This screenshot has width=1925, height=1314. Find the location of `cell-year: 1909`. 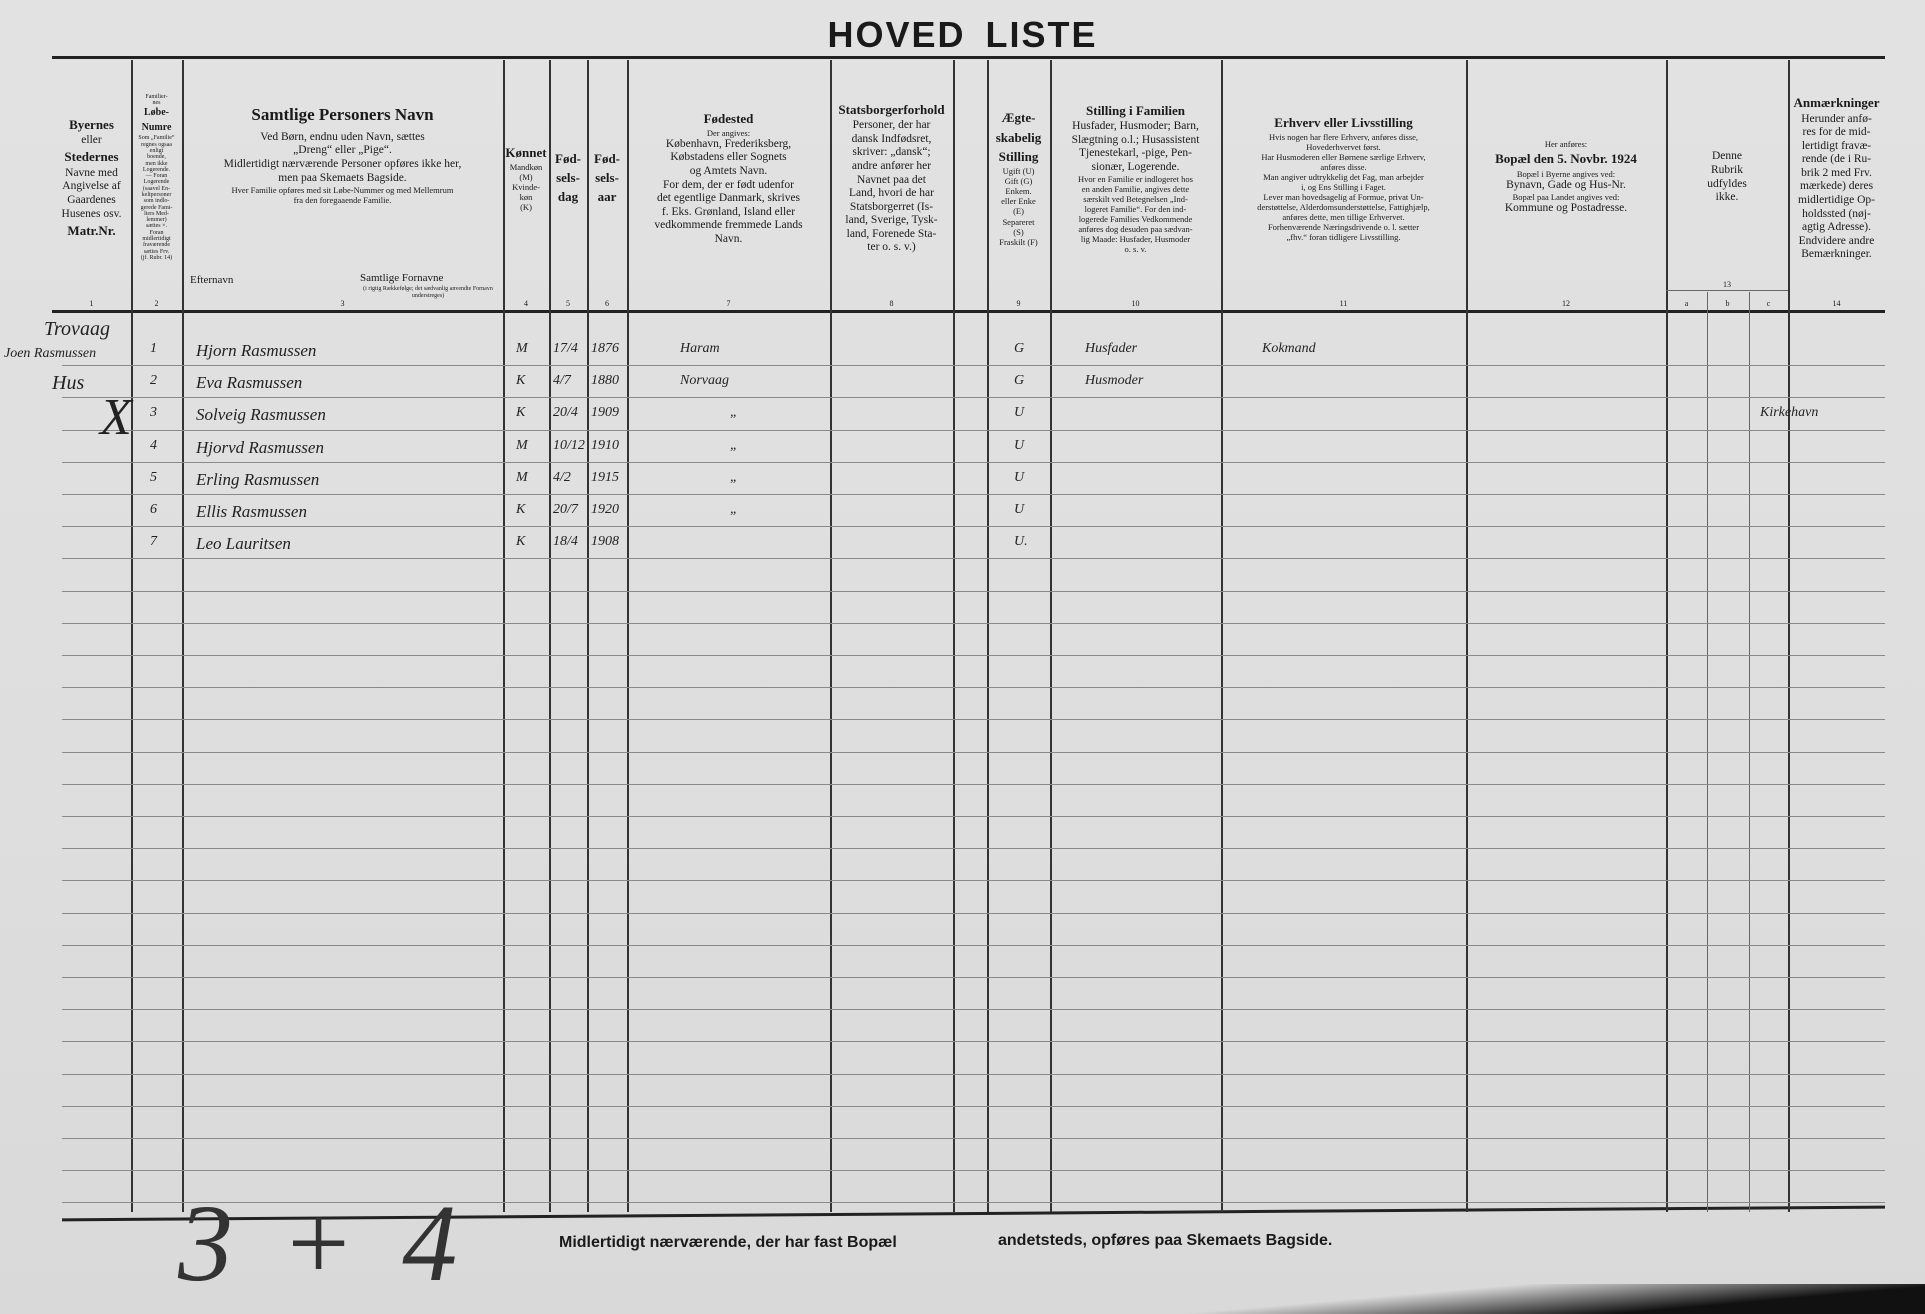

cell-year: 1909 is located at coordinates (605, 412).